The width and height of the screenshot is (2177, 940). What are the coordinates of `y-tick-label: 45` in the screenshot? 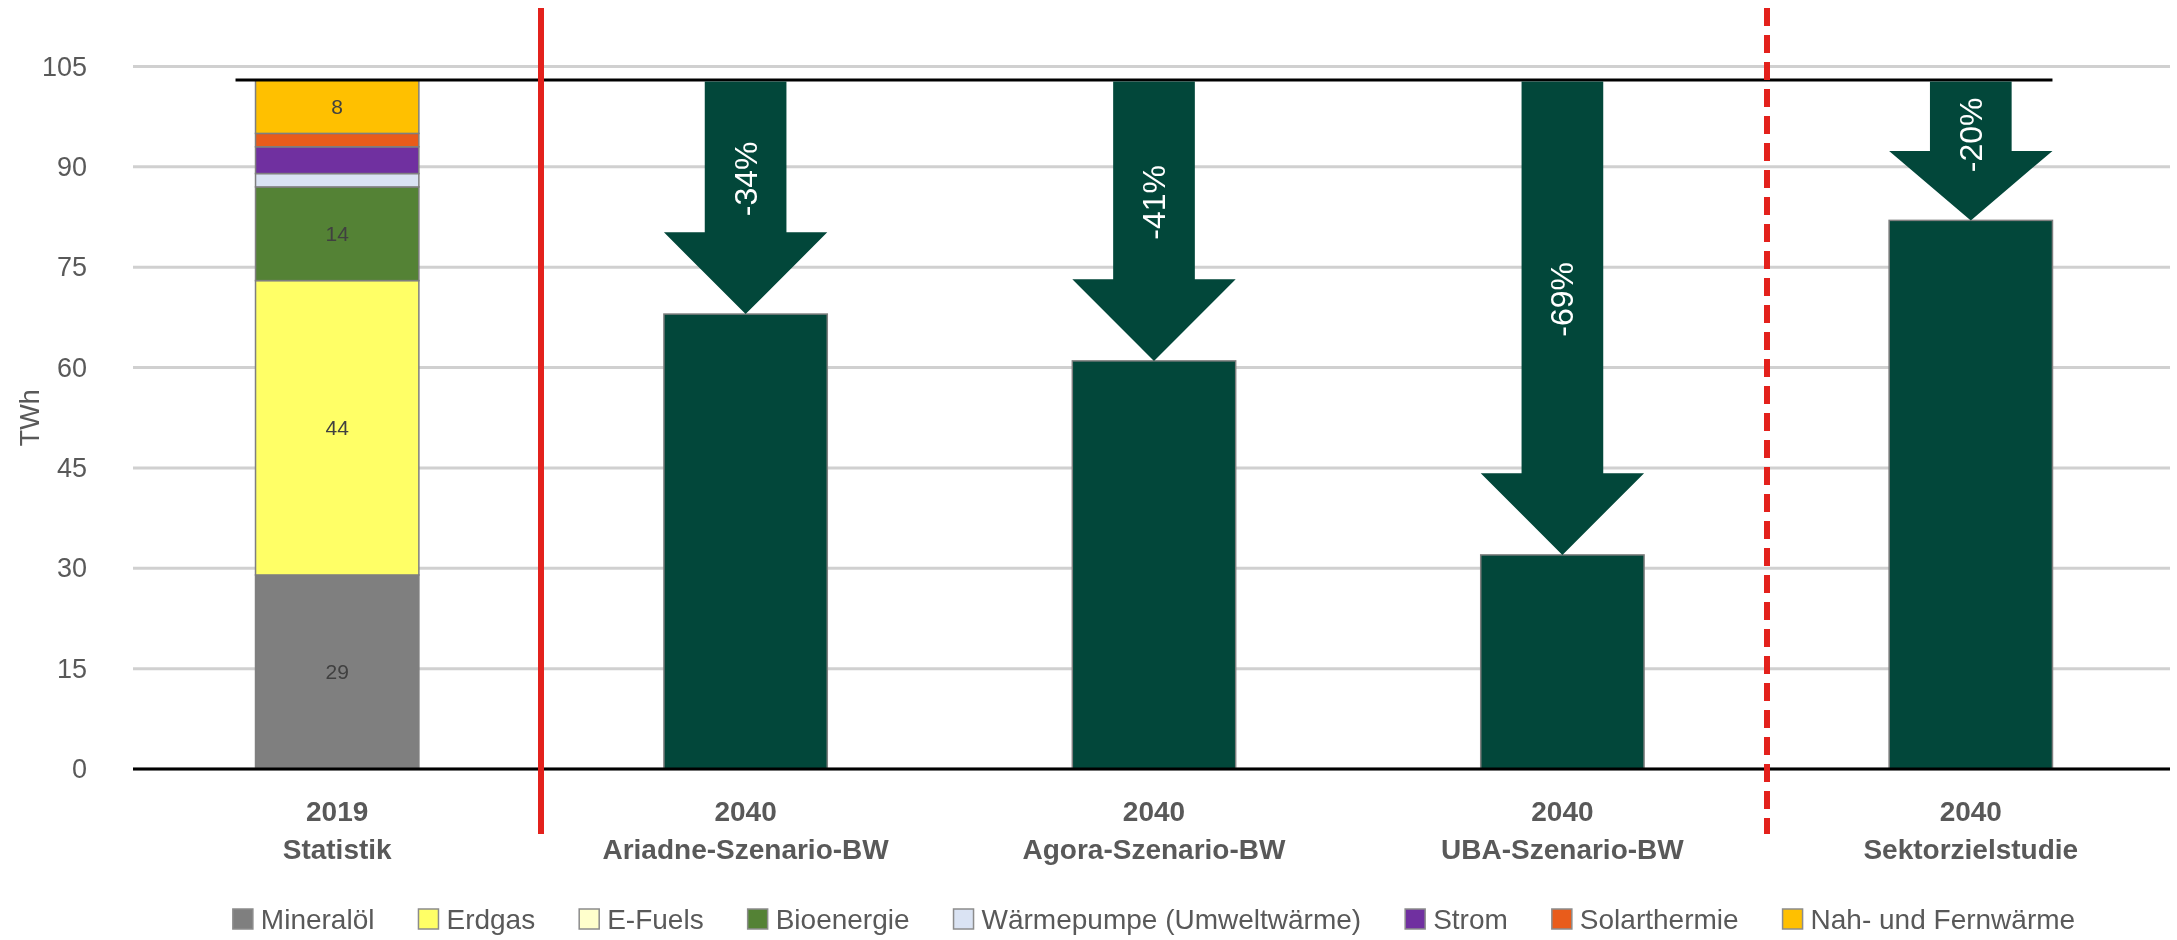 It's located at (71, 467).